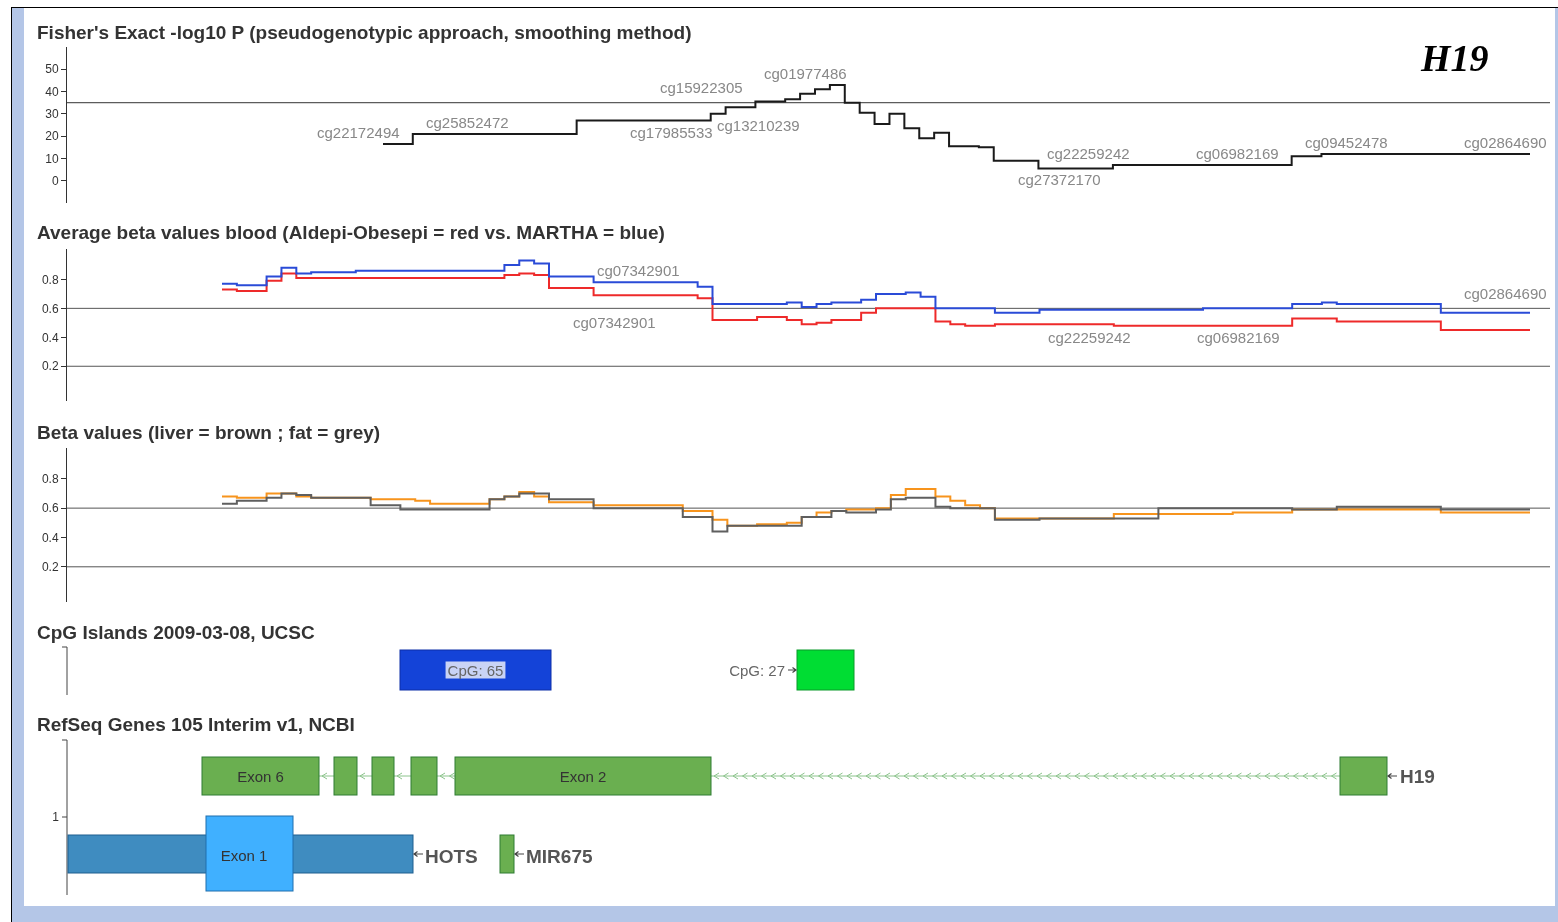 The width and height of the screenshot is (1558, 922). Describe the element at coordinates (583, 776) in the screenshot. I see `text: Exon 2` at that location.